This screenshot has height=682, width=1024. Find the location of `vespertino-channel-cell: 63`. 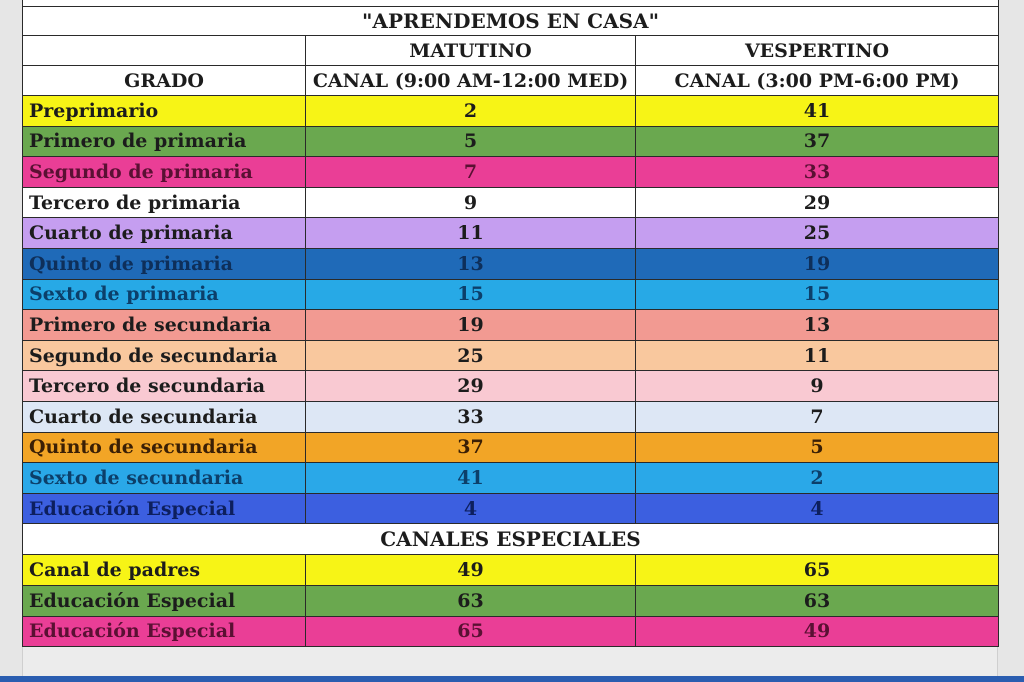

vespertino-channel-cell: 63 is located at coordinates (817, 600).